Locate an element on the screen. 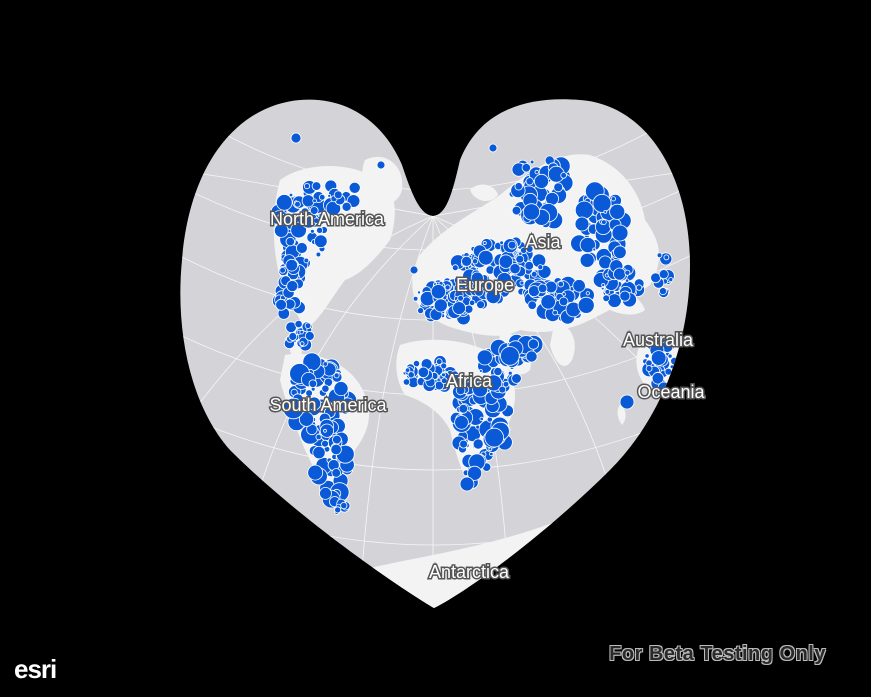 This screenshot has width=871, height=697. label-oceania: Oceania is located at coordinates (671, 392).